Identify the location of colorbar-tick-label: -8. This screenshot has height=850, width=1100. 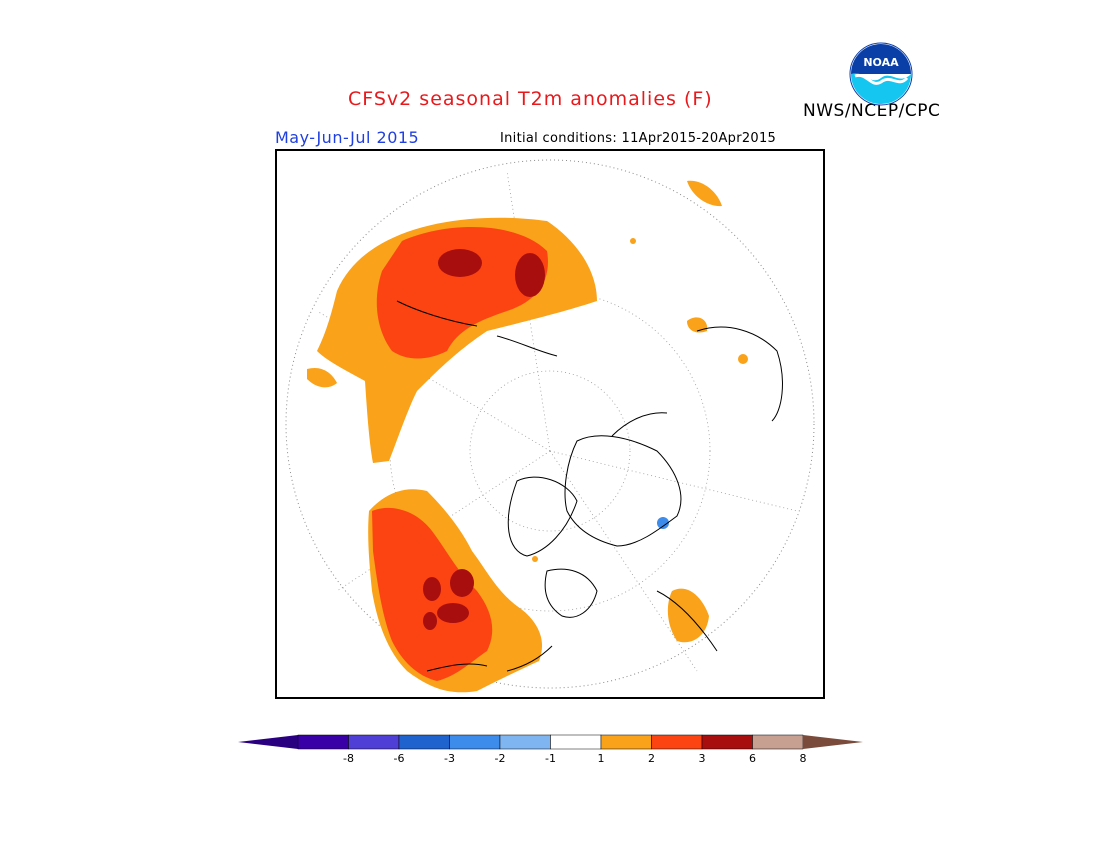
(348, 758).